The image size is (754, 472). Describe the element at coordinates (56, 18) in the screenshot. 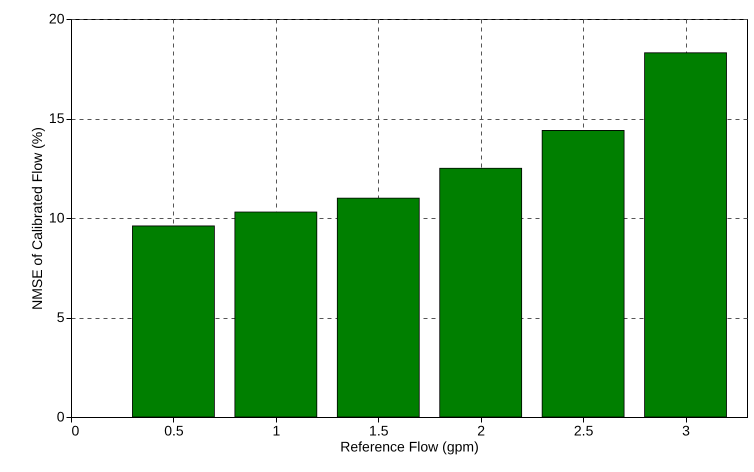

I see `y-tick-label: 20` at that location.